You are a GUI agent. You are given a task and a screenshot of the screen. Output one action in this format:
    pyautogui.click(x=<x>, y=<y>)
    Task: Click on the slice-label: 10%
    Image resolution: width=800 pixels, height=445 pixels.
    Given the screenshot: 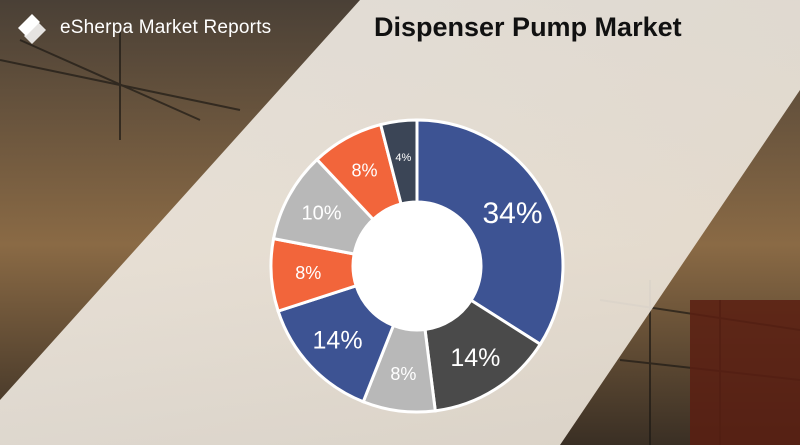 What is the action you would take?
    pyautogui.click(x=321, y=213)
    